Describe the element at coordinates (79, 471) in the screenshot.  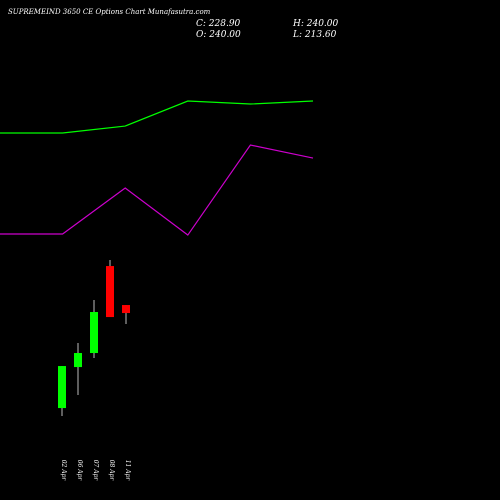
I see `x-tick-label: 06 Apr` at that location.